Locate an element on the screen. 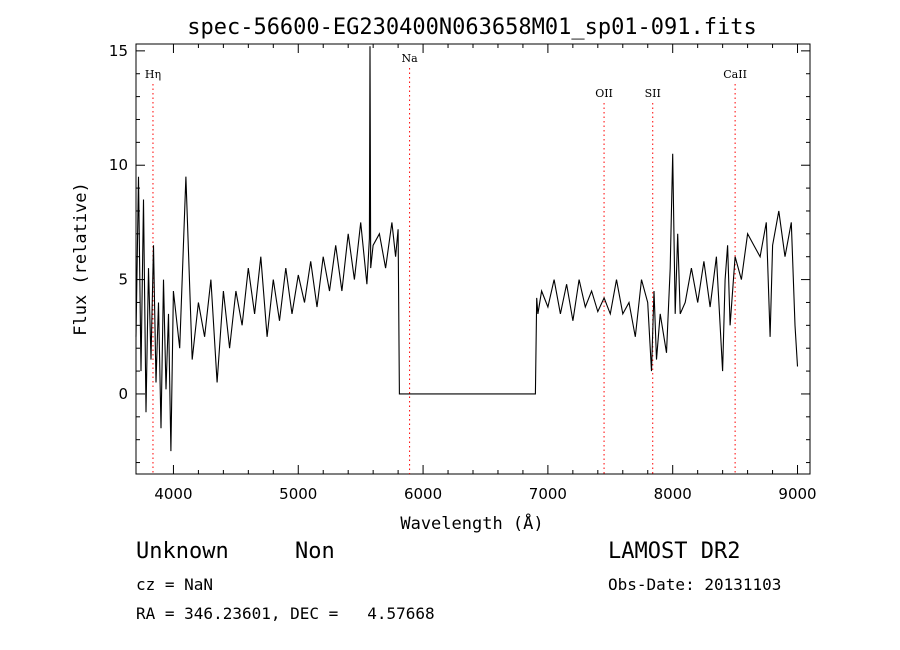 The height and width of the screenshot is (650, 900). y-tick-label: 10 is located at coordinates (118, 165).